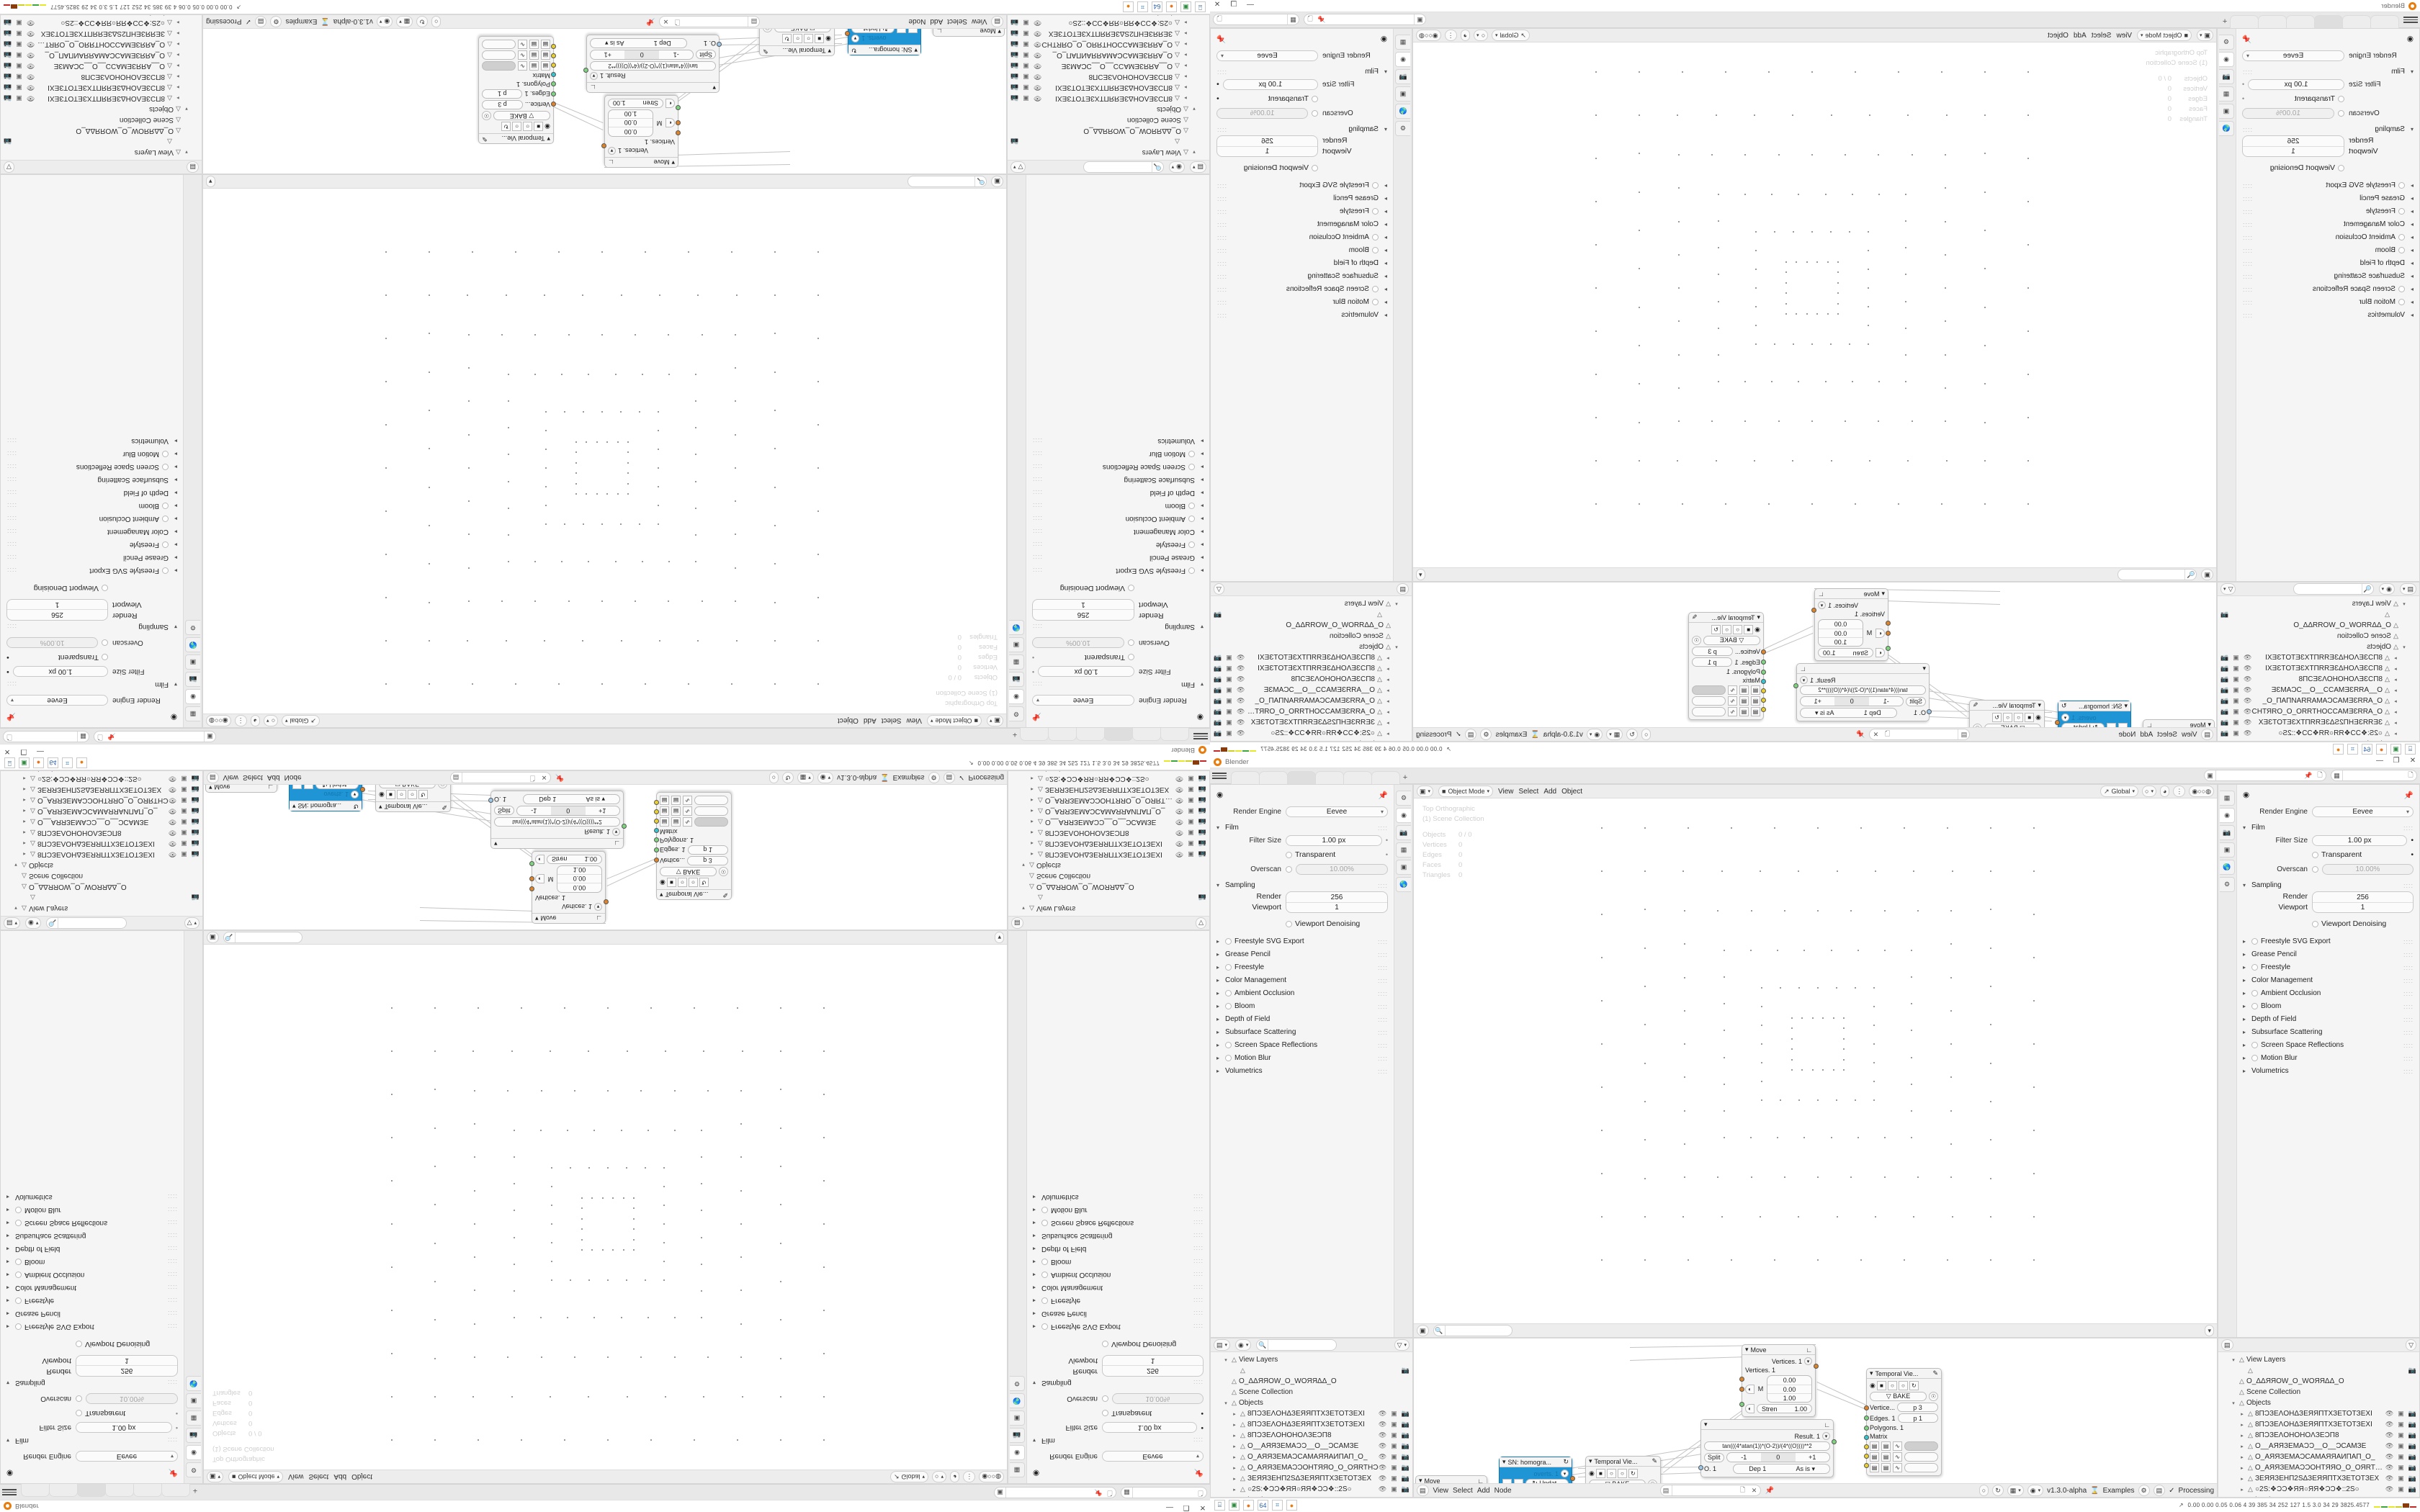 Image resolution: width=2420 pixels, height=1512 pixels. What do you see at coordinates (100, 65) in the screenshot?
I see `outliner-row: ▸ △ O__AЯЯЗEMAƆƆ__O__ƆCAMЗE 👁 ▣ 📷` at bounding box center [100, 65].